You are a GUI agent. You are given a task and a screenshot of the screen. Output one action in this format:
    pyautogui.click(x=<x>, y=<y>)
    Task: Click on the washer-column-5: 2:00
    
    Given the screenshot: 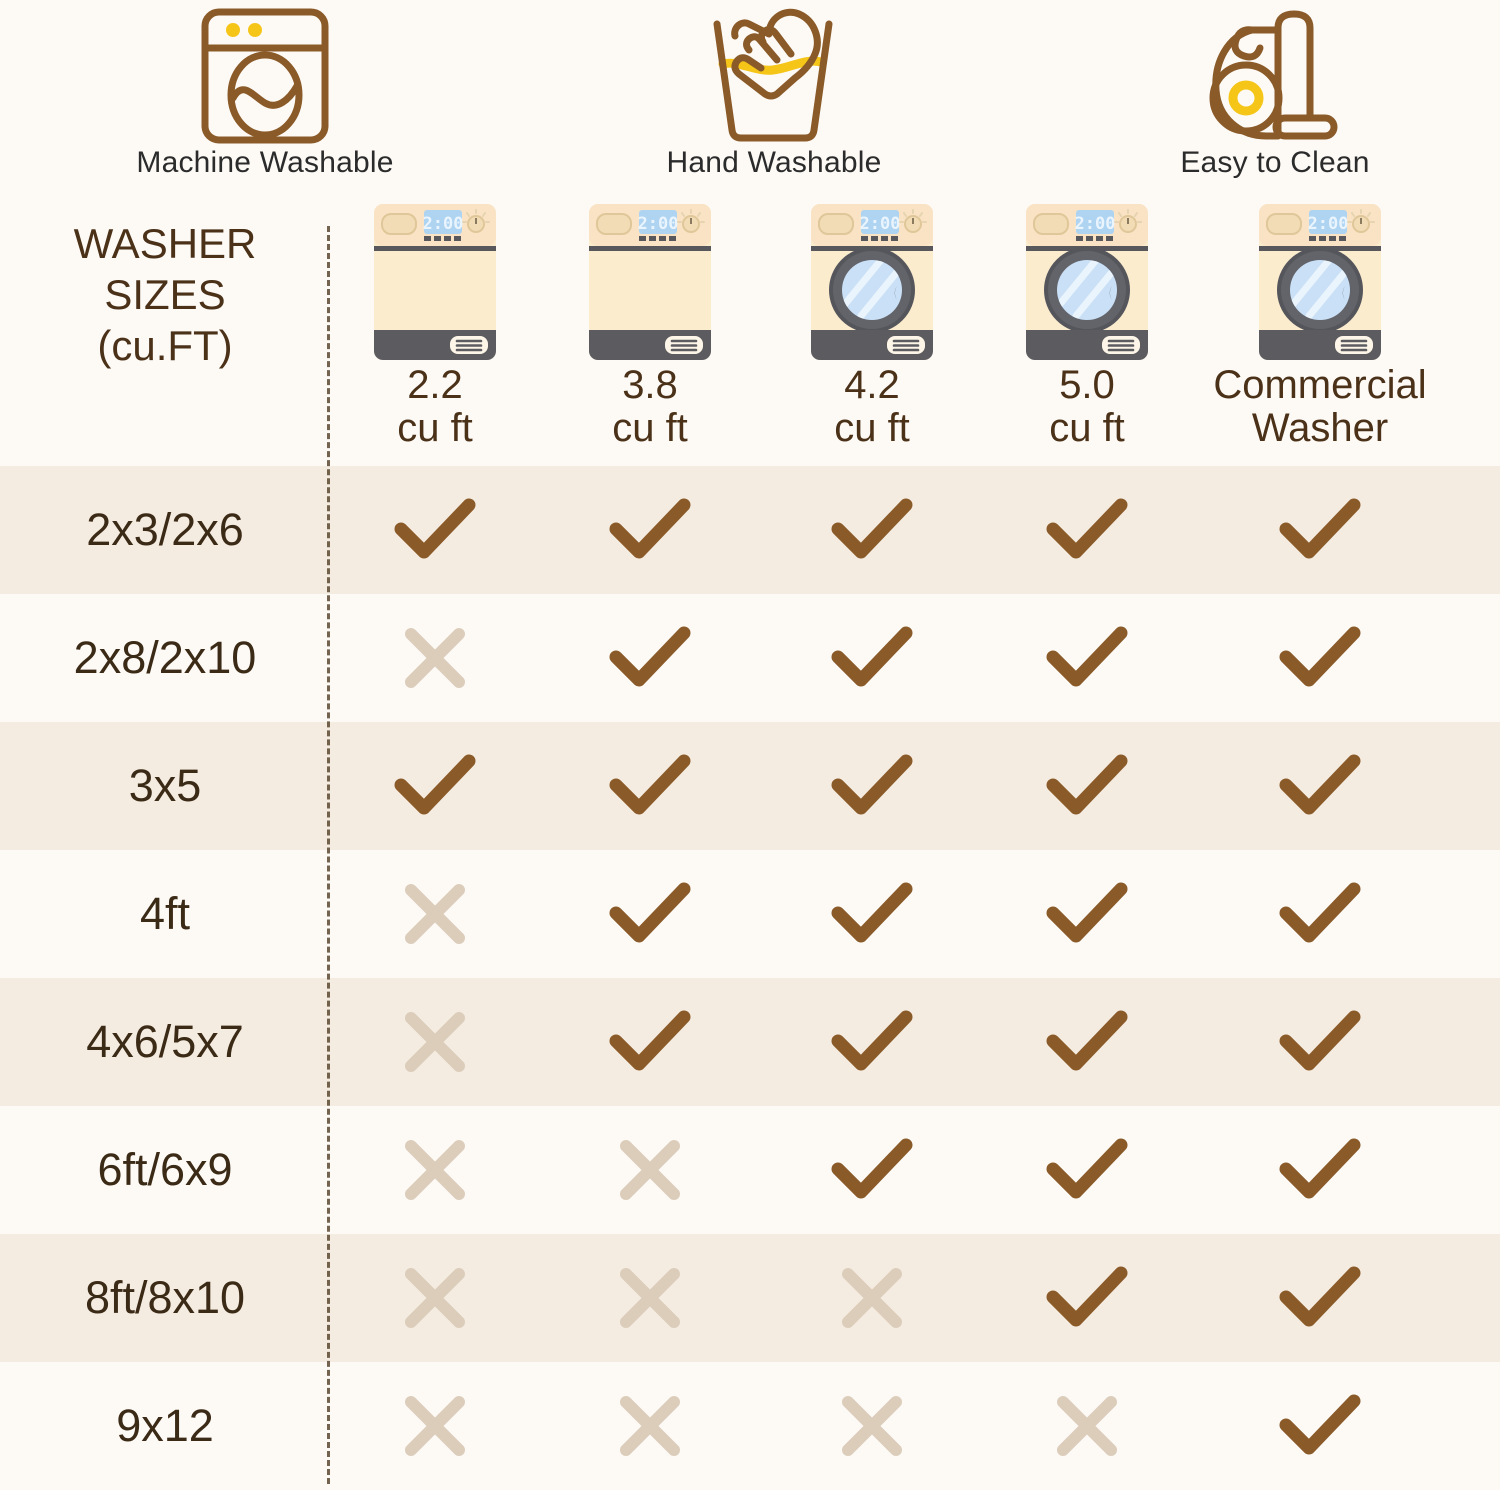 What is the action you would take?
    pyautogui.click(x=1320, y=323)
    